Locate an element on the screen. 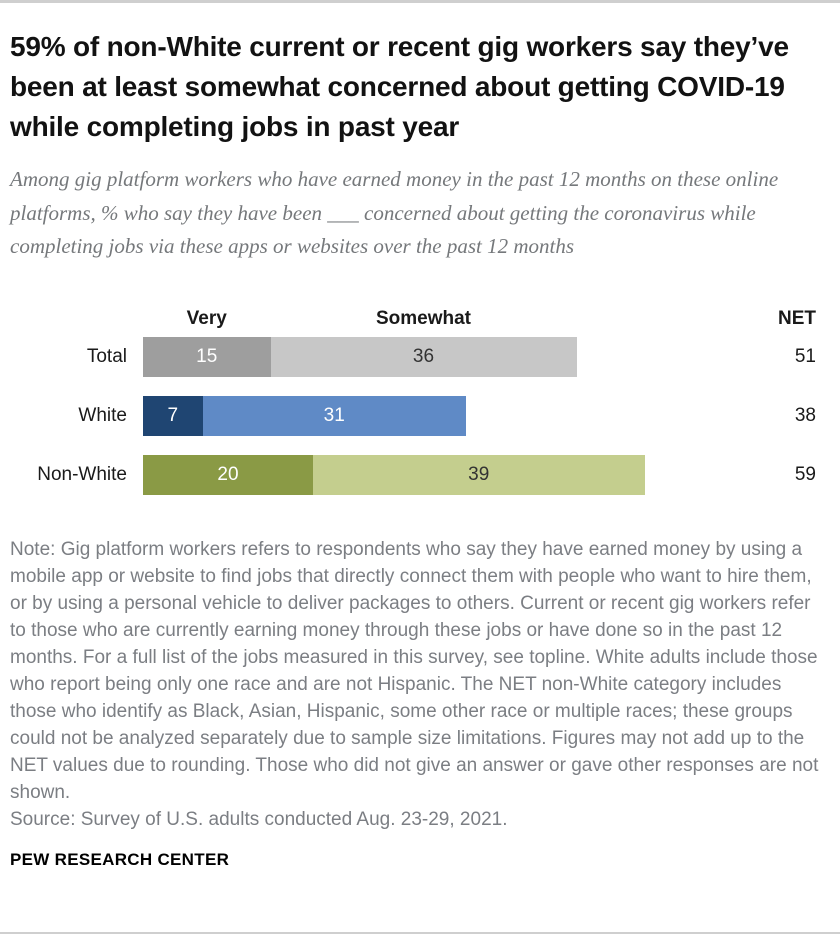 This screenshot has height=934, width=840. bar-segment-somewhat: 36 is located at coordinates (423, 356).